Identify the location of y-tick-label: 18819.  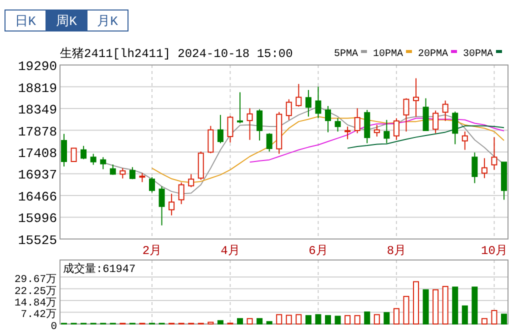
(37, 88).